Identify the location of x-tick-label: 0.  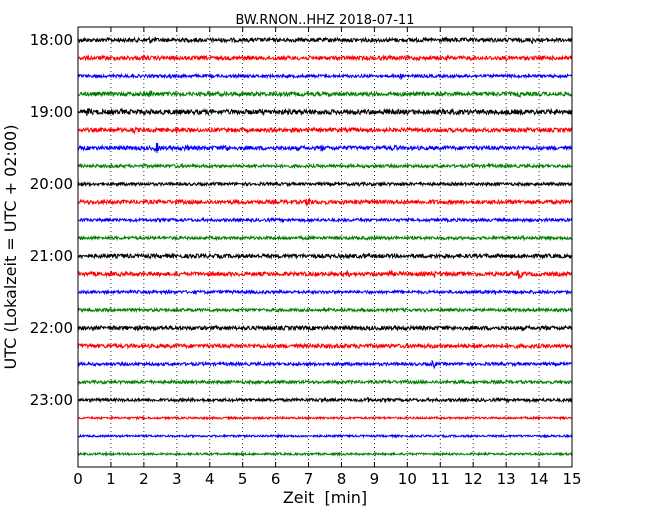
(78, 479).